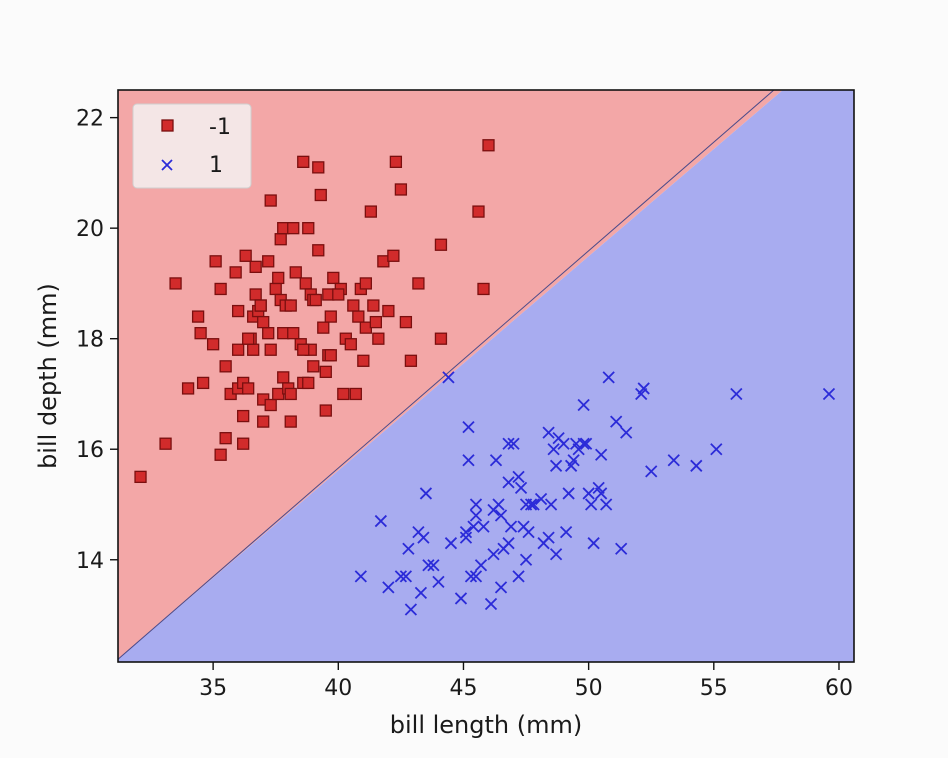  Describe the element at coordinates (216, 165) in the screenshot. I see `legend-label-one: 1` at that location.